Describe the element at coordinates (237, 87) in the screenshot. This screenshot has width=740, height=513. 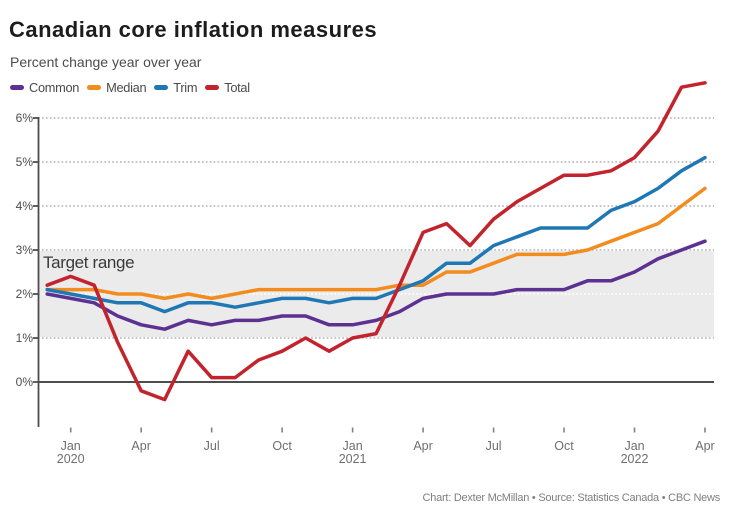
I see `legend-label: Total` at that location.